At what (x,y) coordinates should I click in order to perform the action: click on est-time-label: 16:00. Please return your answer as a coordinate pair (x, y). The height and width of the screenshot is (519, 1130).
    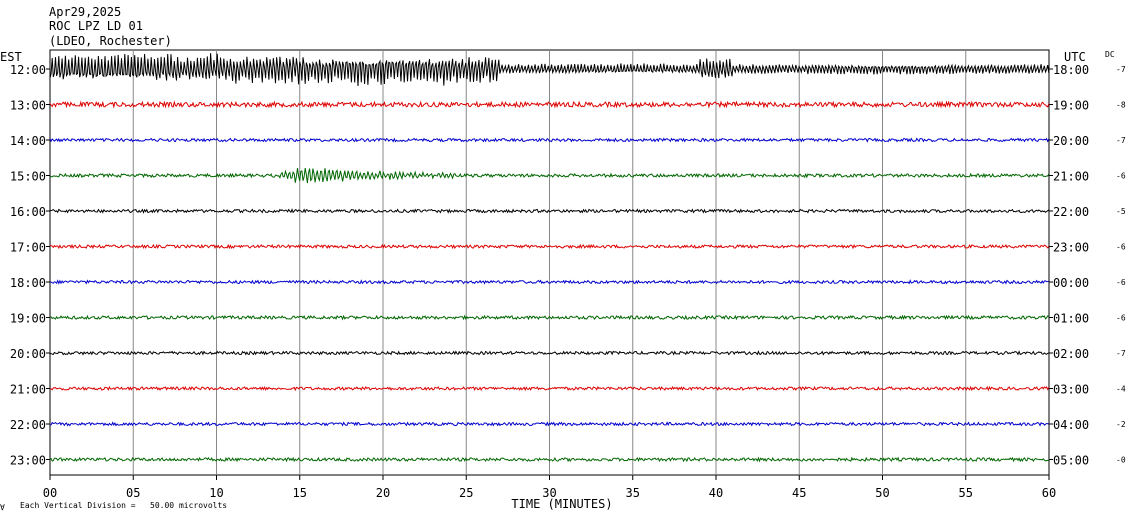
    Looking at the image, I should click on (28, 212).